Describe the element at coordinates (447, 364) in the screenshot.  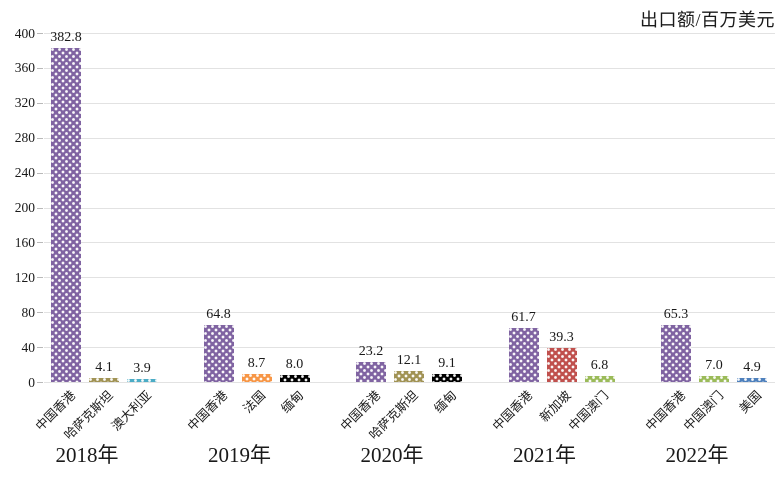
I see `bar-value-label: 9.1` at that location.